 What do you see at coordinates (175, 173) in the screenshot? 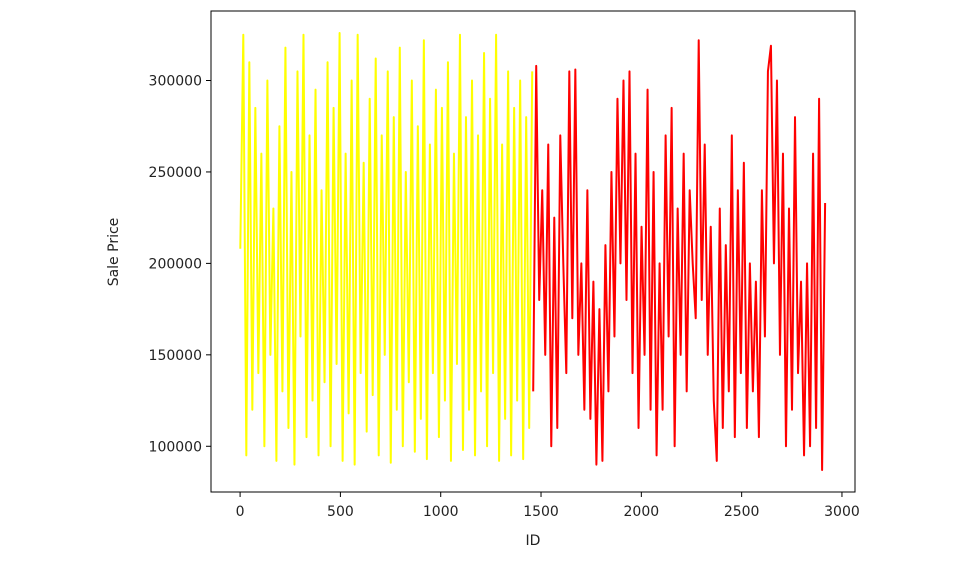
I see `y-tick-label: 250000` at bounding box center [175, 173].